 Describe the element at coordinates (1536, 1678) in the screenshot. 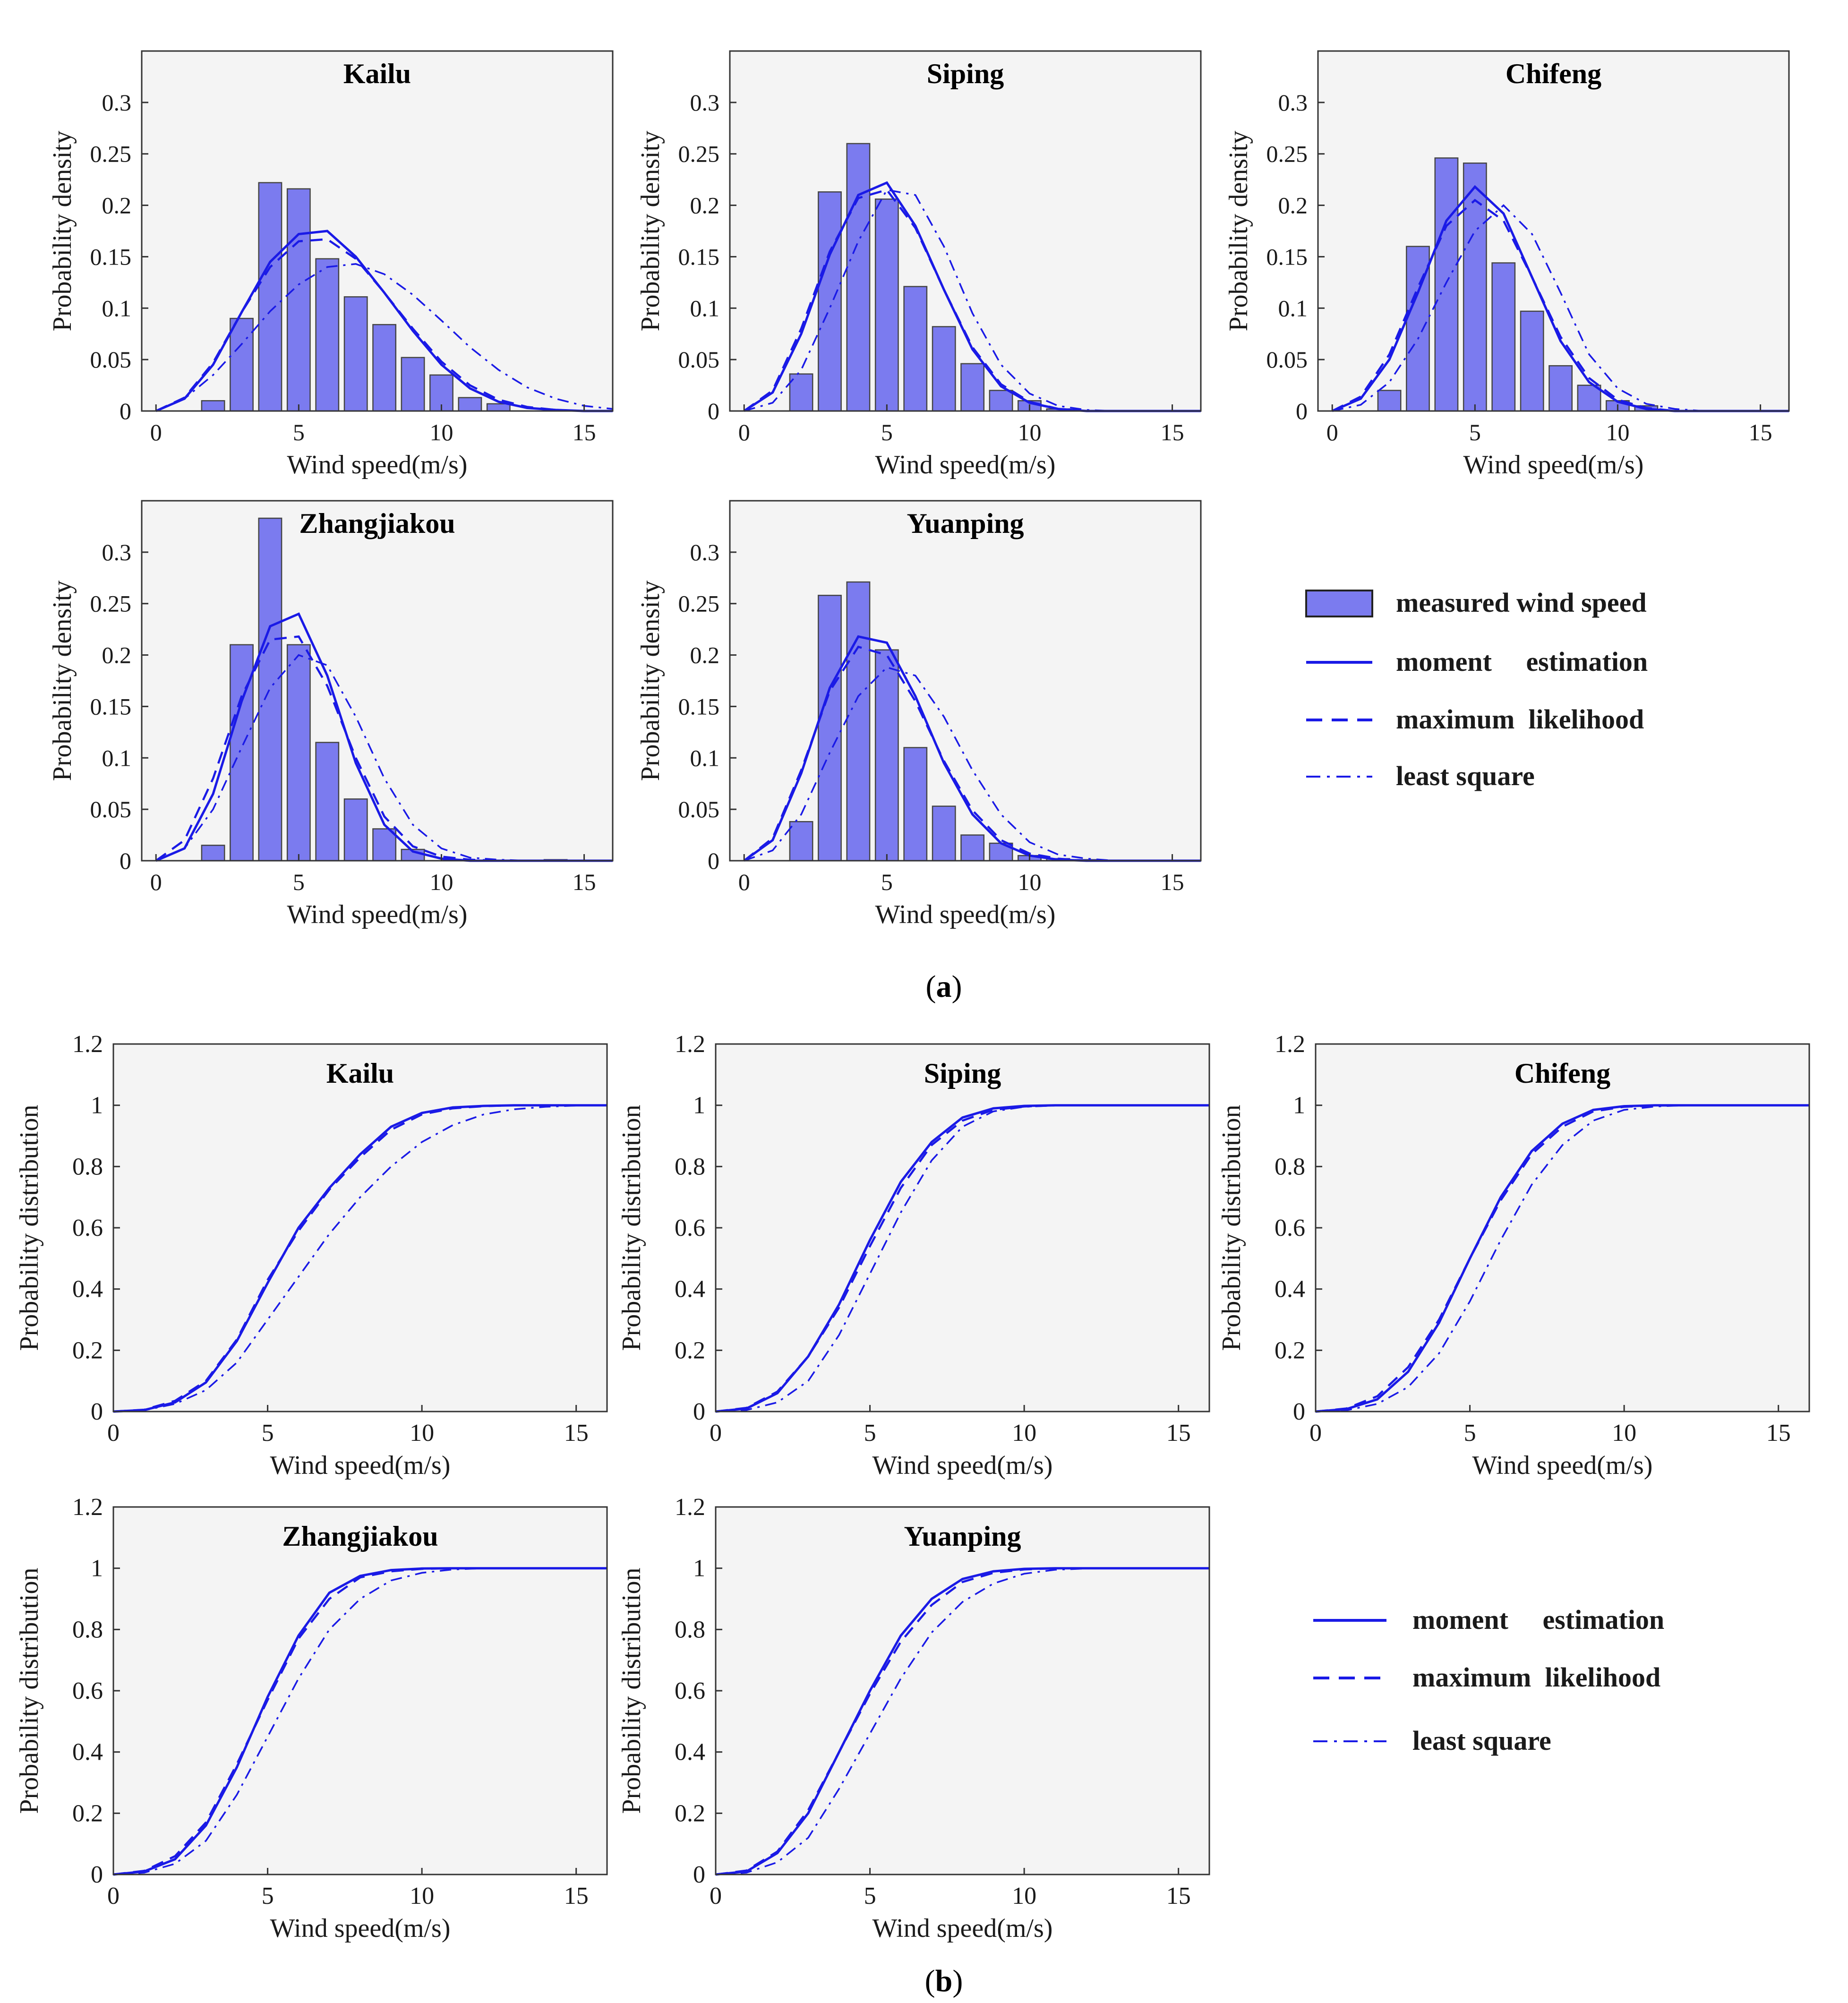

I see `legend-cdf-ml-label: maximum likelihood` at that location.